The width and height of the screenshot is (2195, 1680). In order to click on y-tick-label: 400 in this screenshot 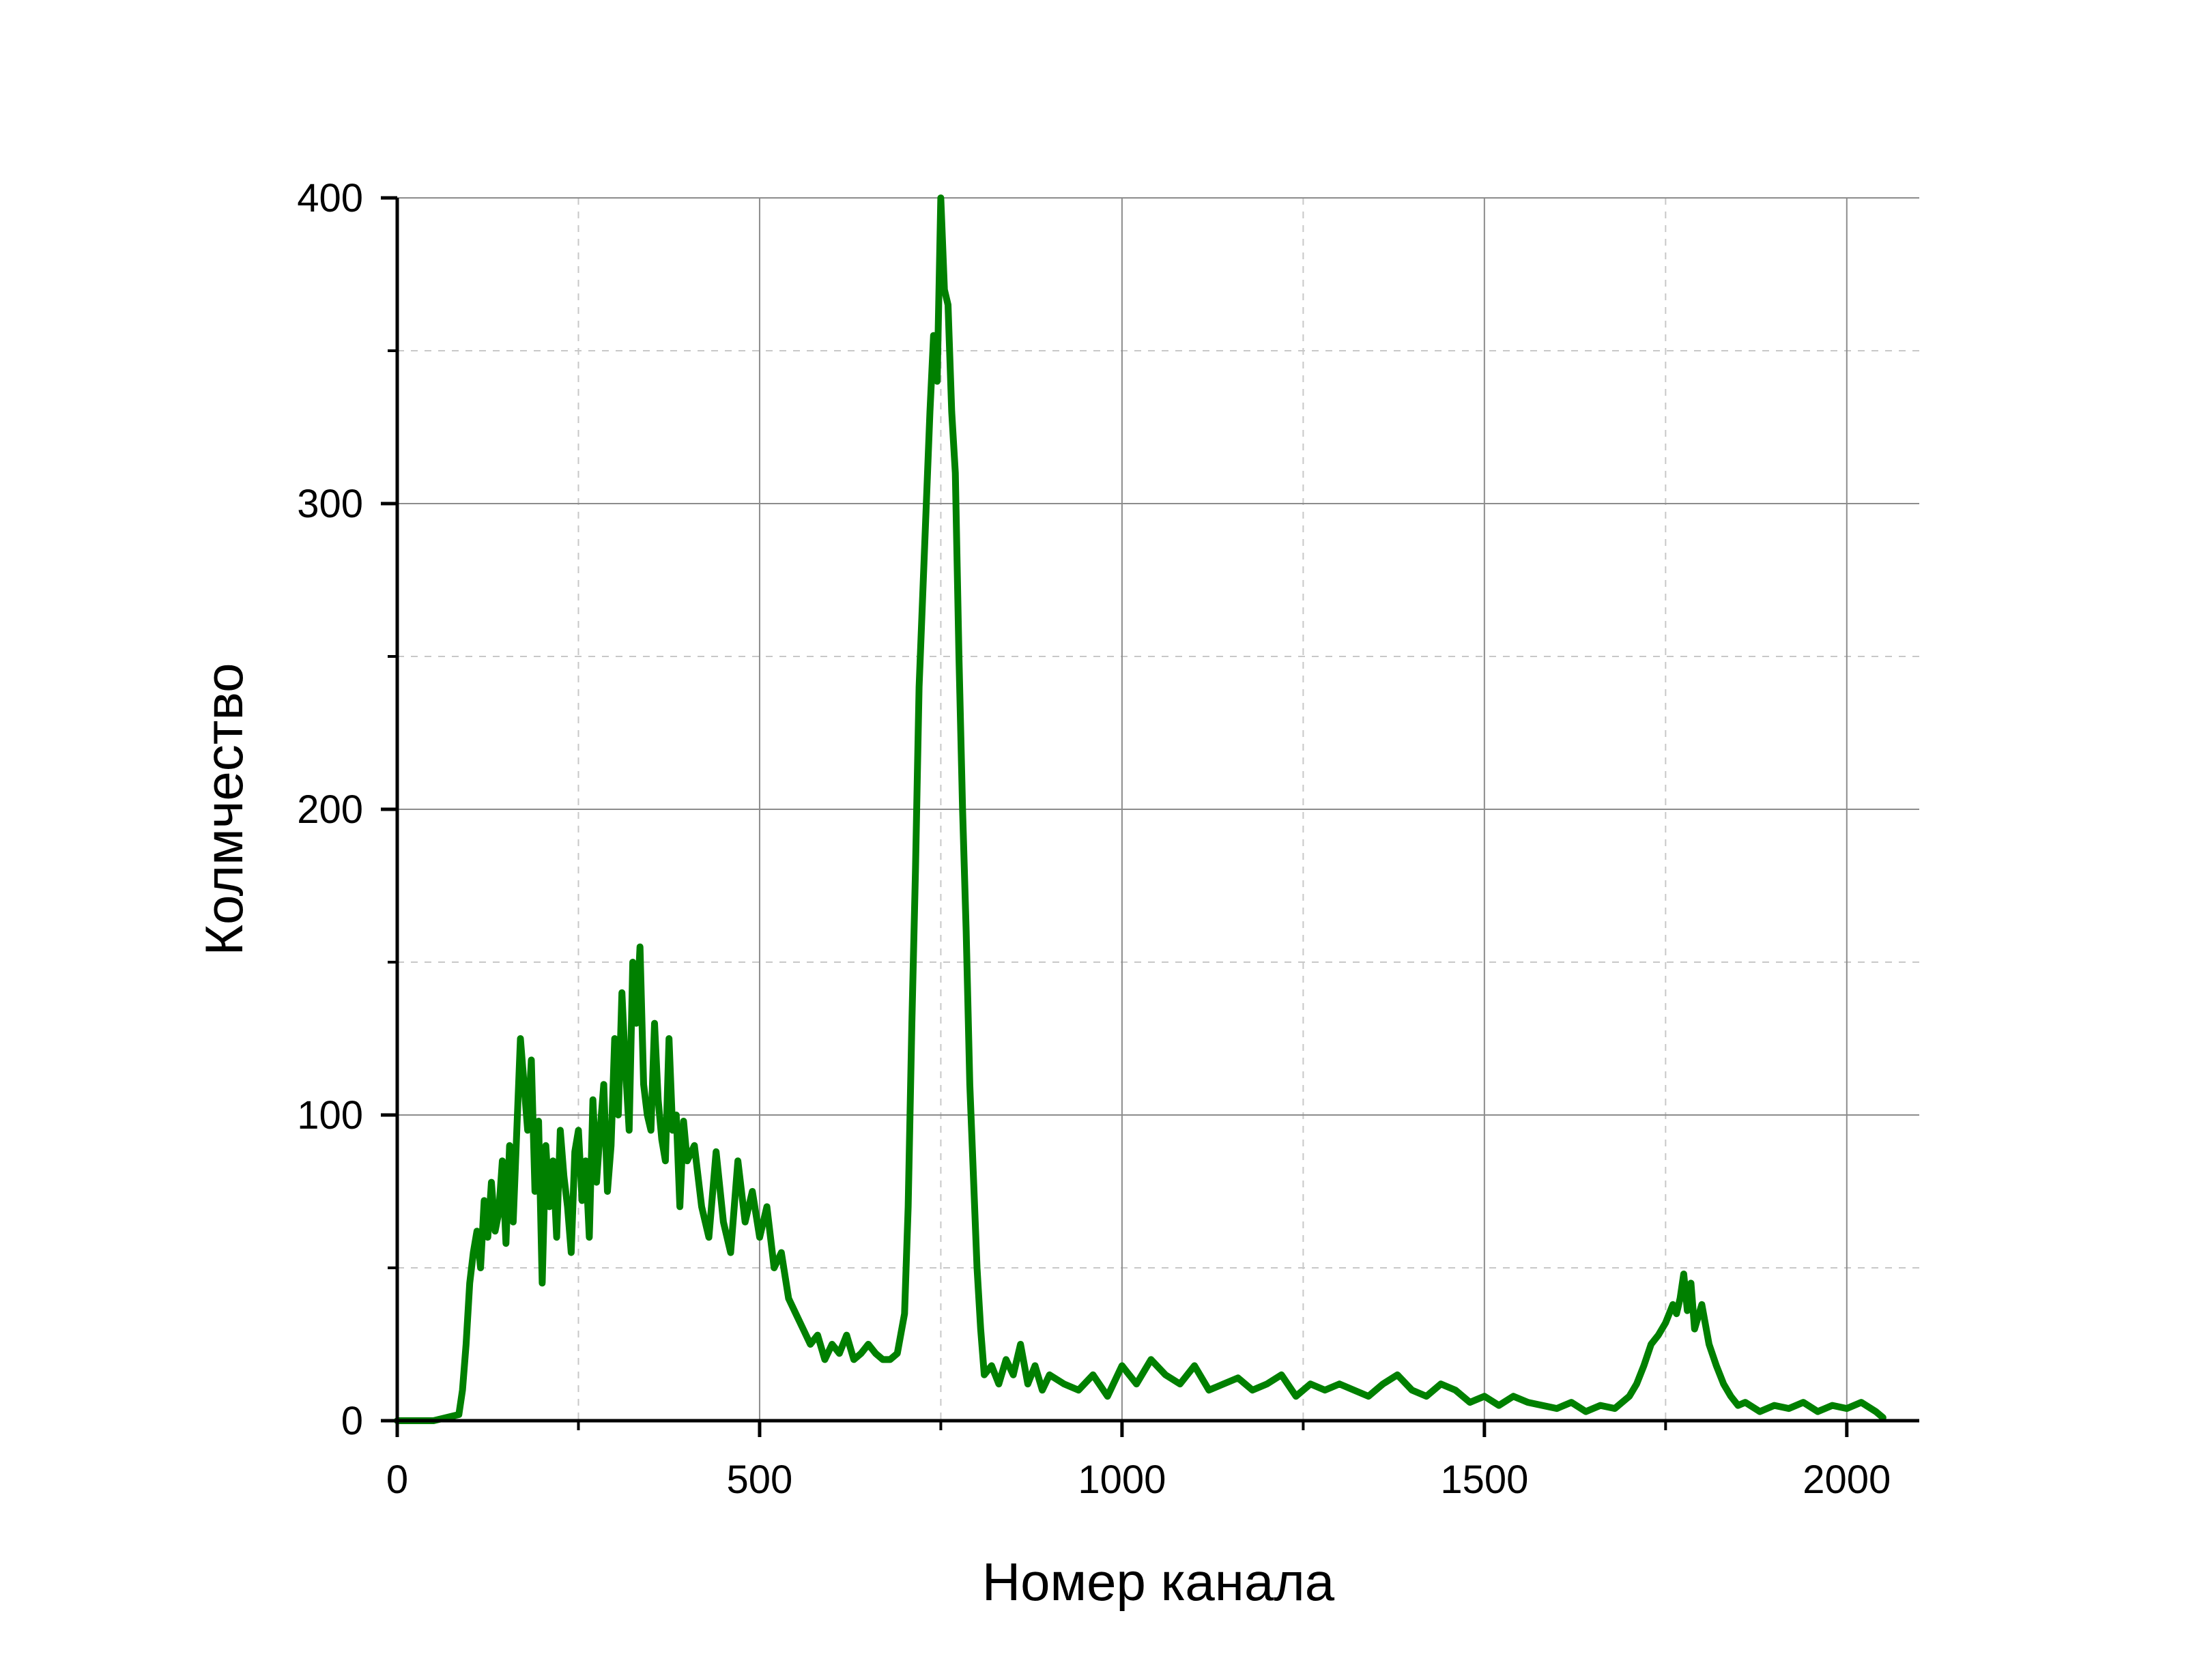, I will do `click(330, 198)`.